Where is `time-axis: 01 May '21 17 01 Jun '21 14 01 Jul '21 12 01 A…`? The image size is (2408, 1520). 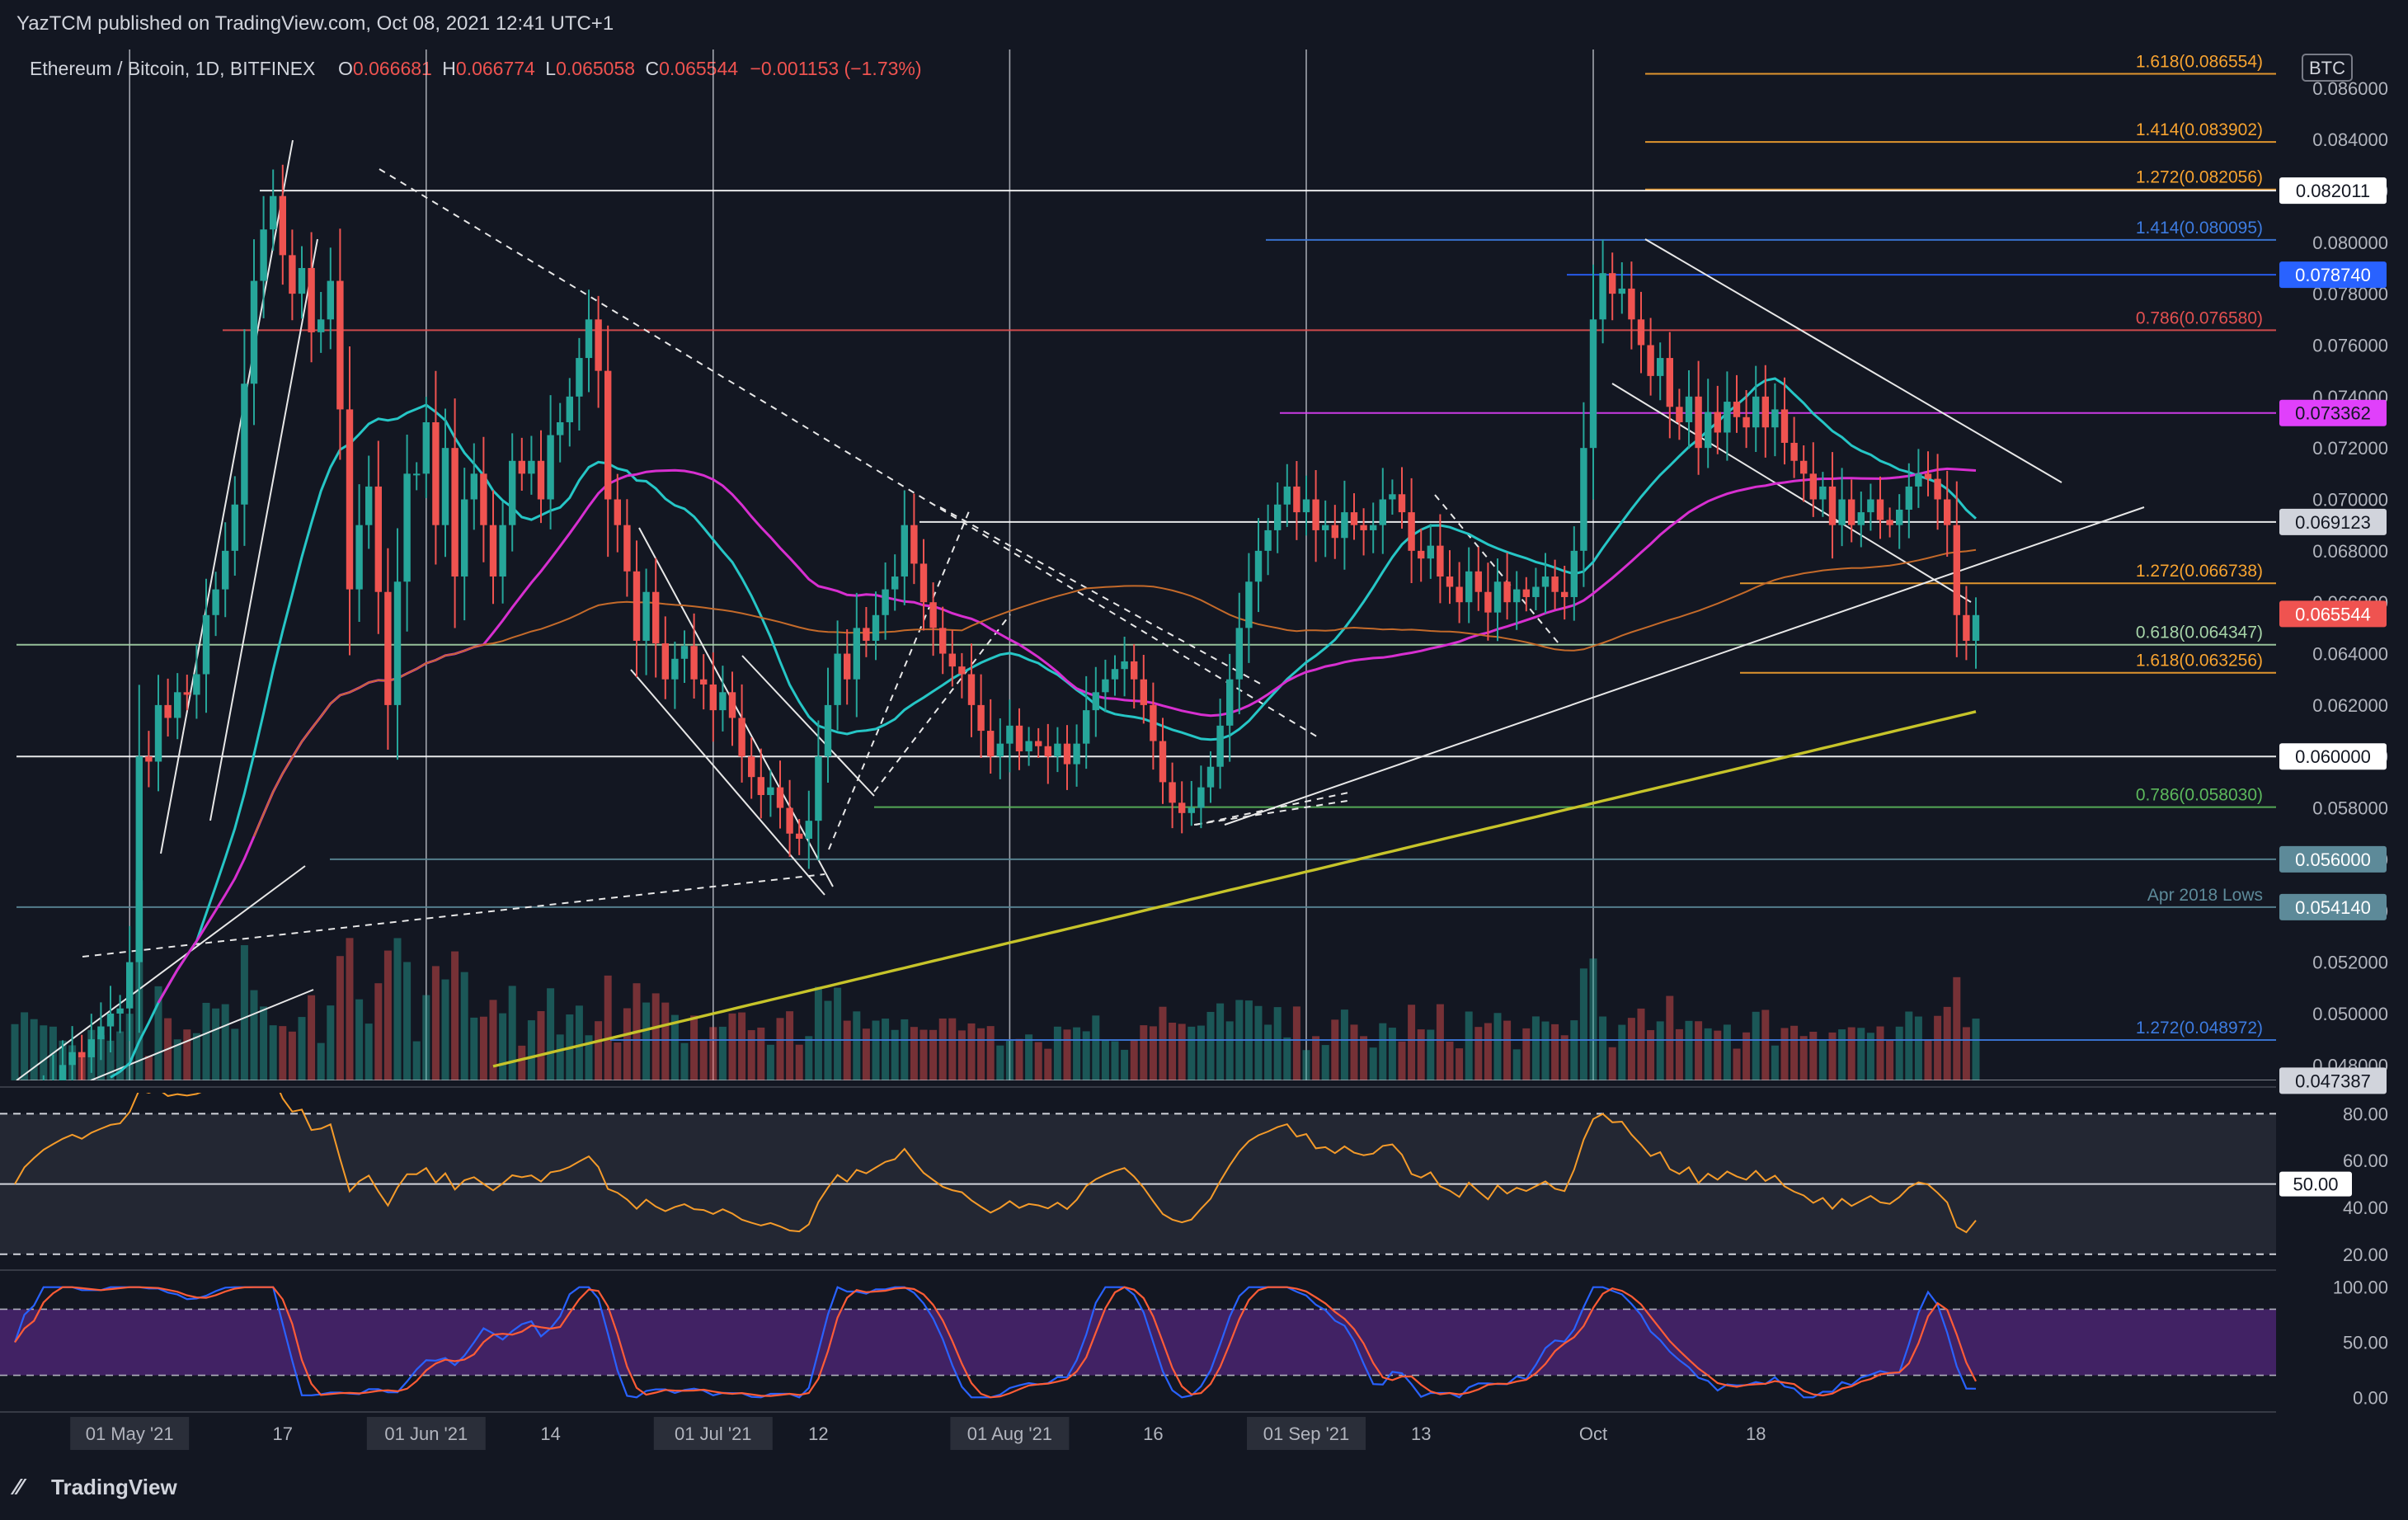
time-axis: 01 May '21 17 01 Jun '21 14 01 Jul '21 12 01 A… is located at coordinates (918, 1433).